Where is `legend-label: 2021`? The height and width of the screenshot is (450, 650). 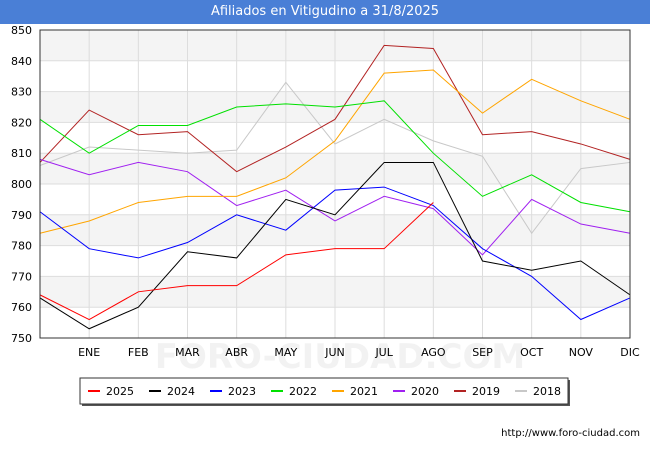 legend-label: 2021 is located at coordinates (364, 391).